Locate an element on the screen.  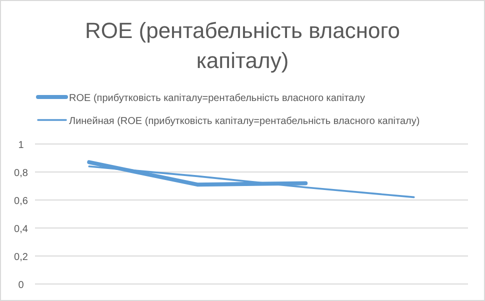
y-tick-label: 0,6 is located at coordinates (21, 201).